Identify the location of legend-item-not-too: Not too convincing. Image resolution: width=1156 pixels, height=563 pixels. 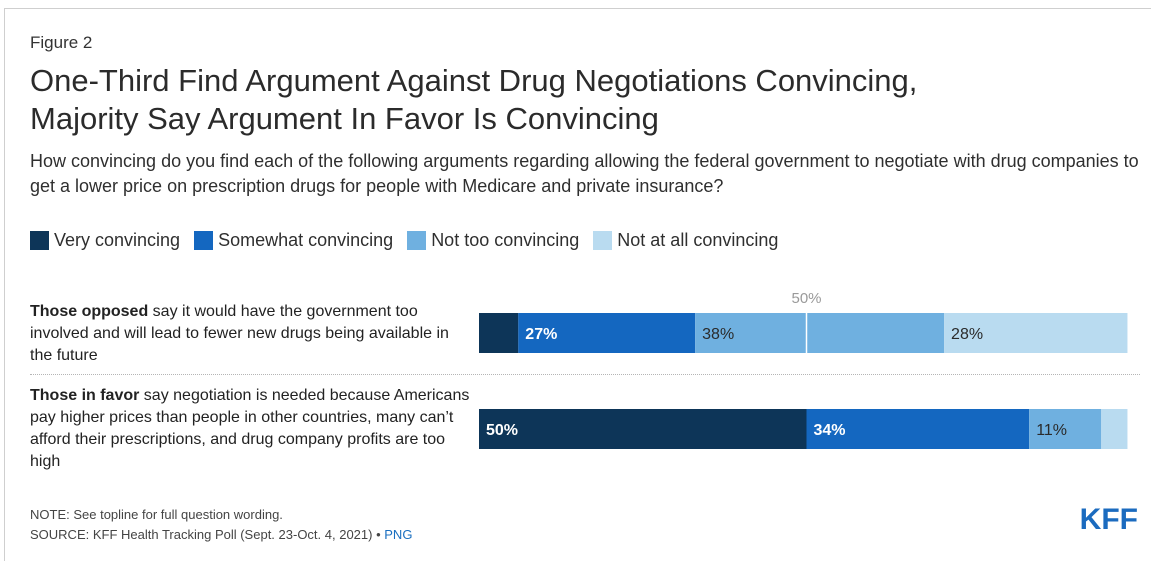
(493, 240).